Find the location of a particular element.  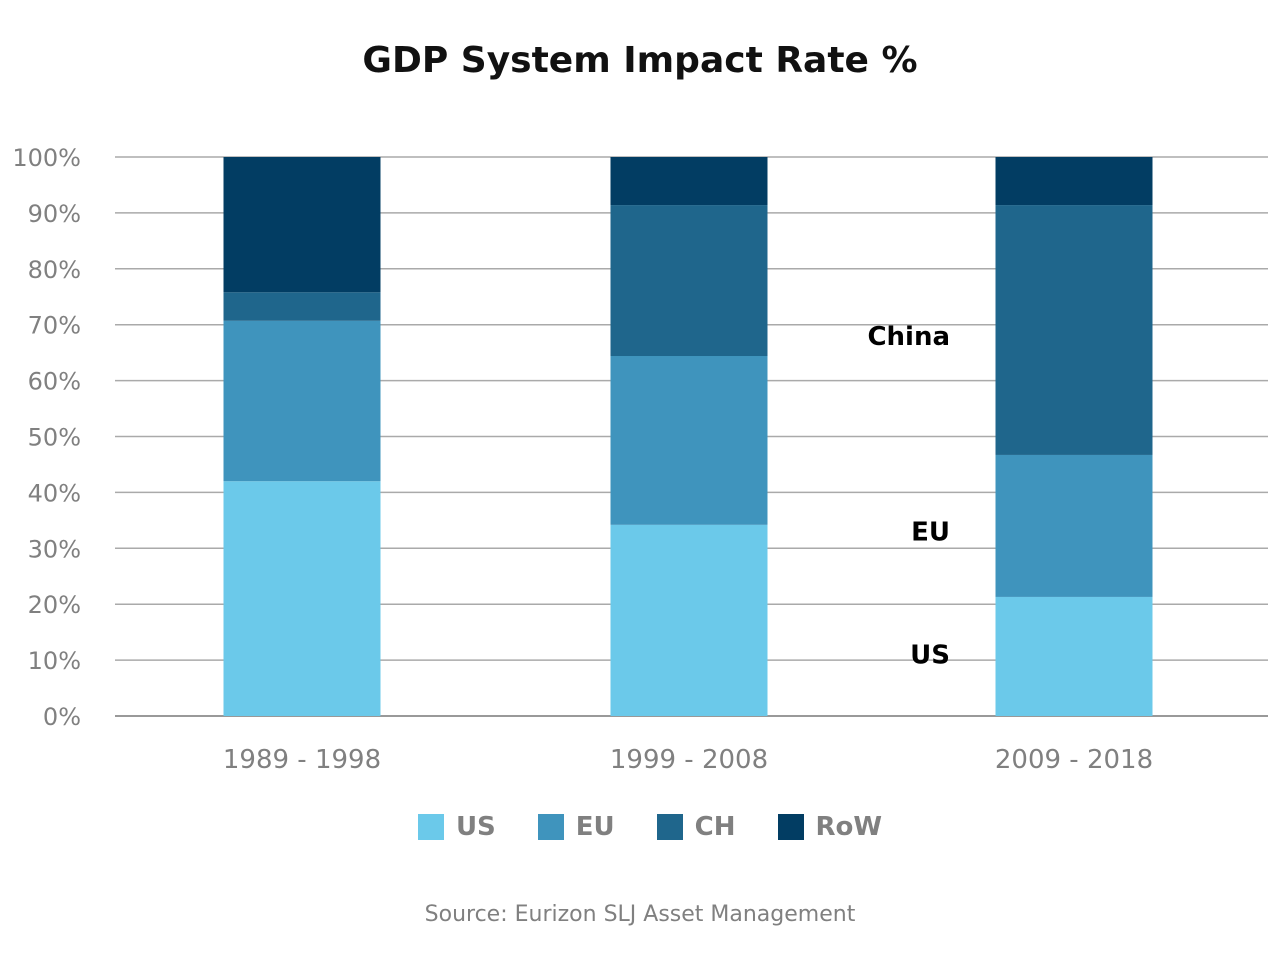

chart-title: GDP System Impact Rate % is located at coordinates (640, 60).